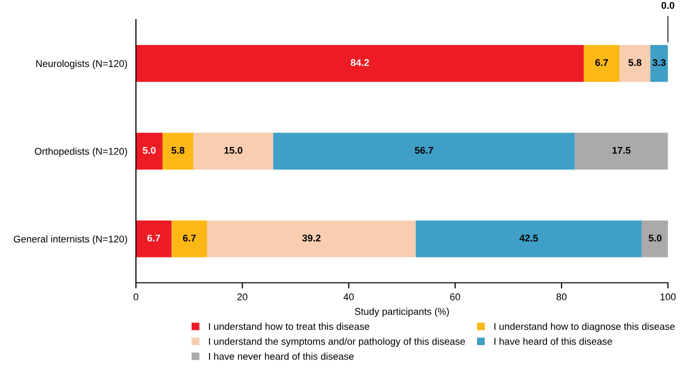 Image resolution: width=690 pixels, height=376 pixels. I want to click on x-tick-label: 40, so click(349, 296).